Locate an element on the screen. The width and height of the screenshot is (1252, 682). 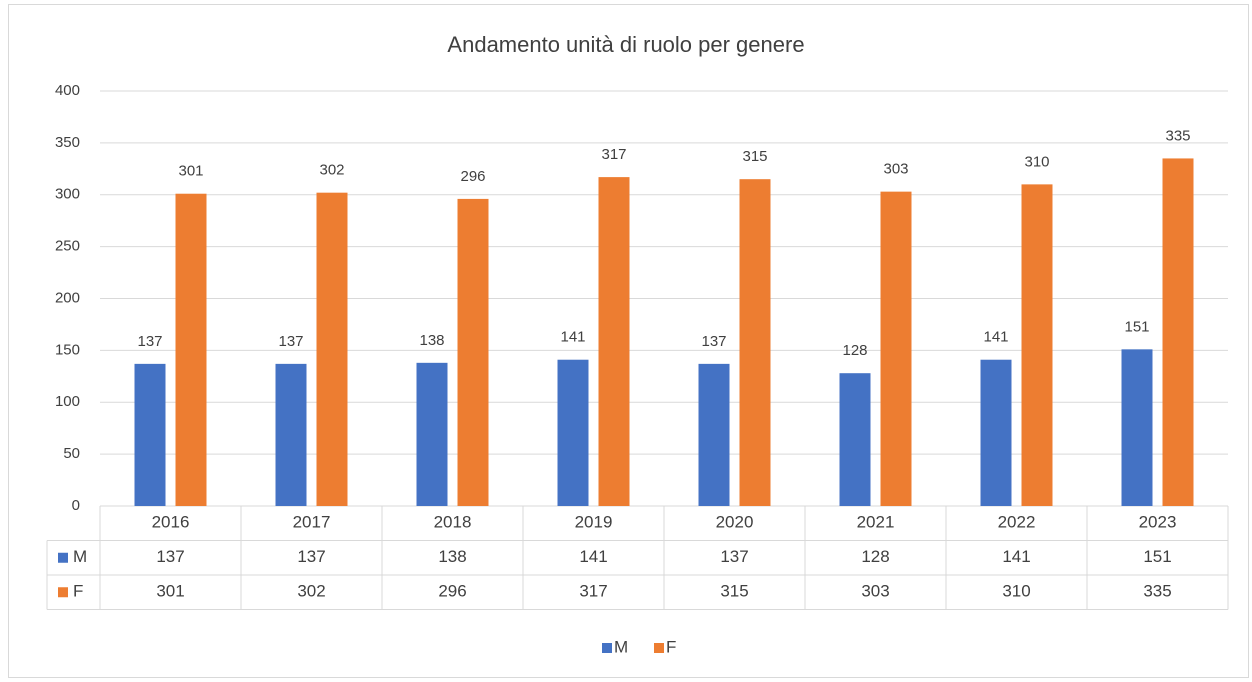
data-label: 310 is located at coordinates (1036, 161).